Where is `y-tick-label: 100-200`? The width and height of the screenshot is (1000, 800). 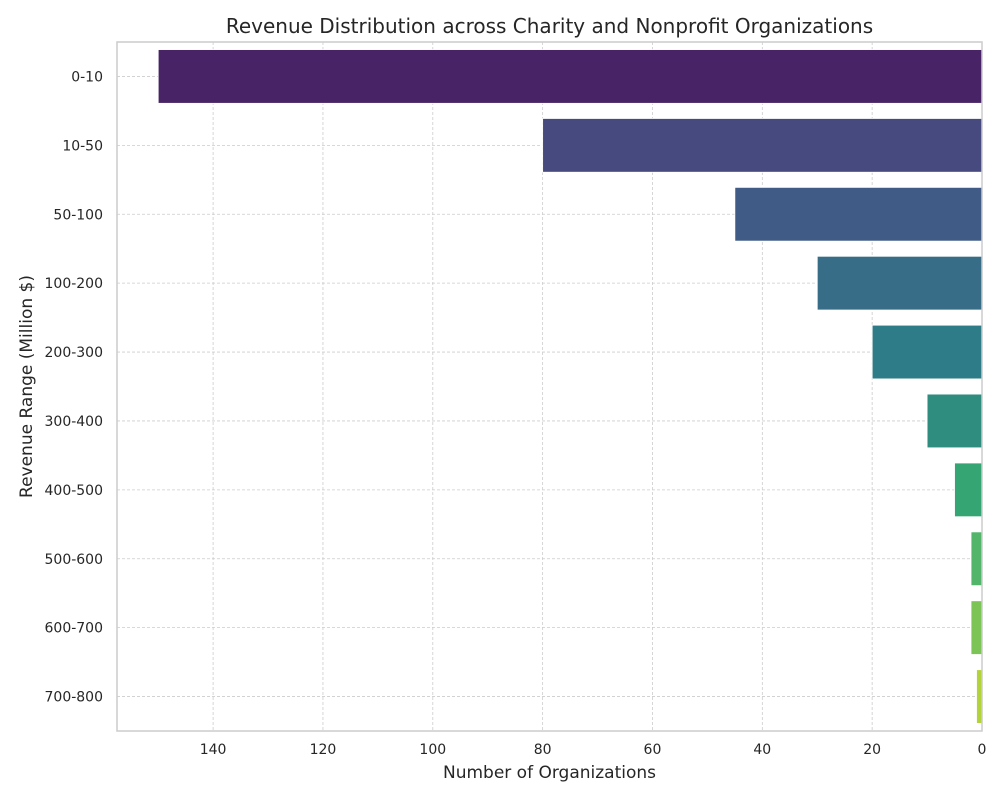
y-tick-label: 100-200 is located at coordinates (74, 284).